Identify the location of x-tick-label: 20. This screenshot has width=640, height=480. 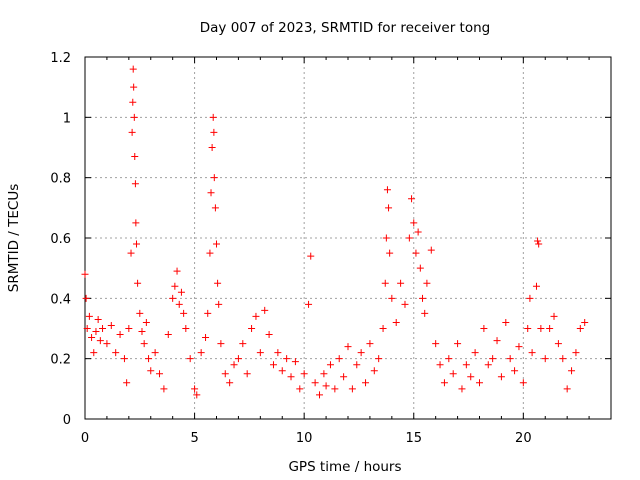
(523, 438).